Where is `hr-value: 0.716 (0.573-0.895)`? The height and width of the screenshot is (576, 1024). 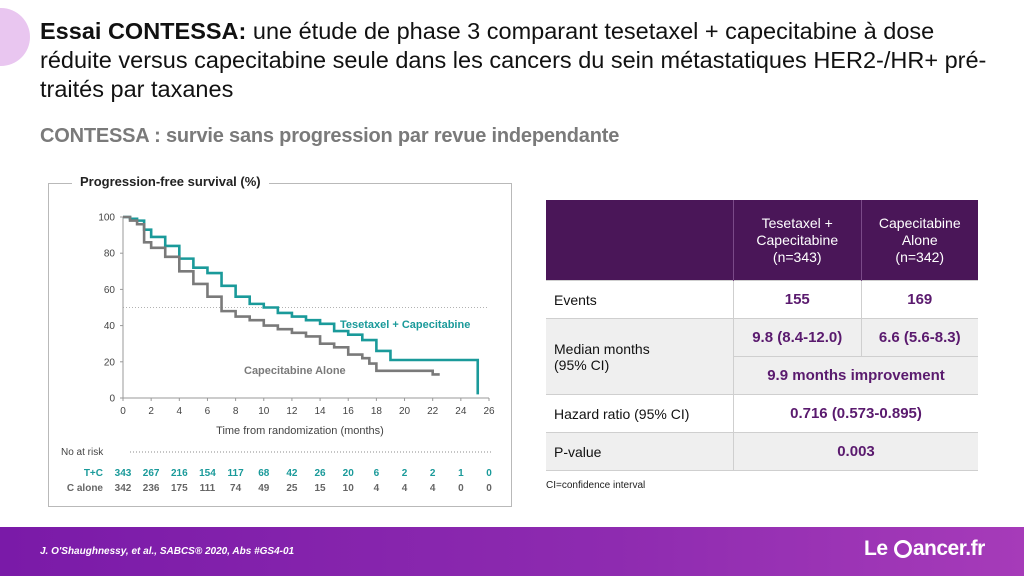 hr-value: 0.716 (0.573-0.895) is located at coordinates (855, 413).